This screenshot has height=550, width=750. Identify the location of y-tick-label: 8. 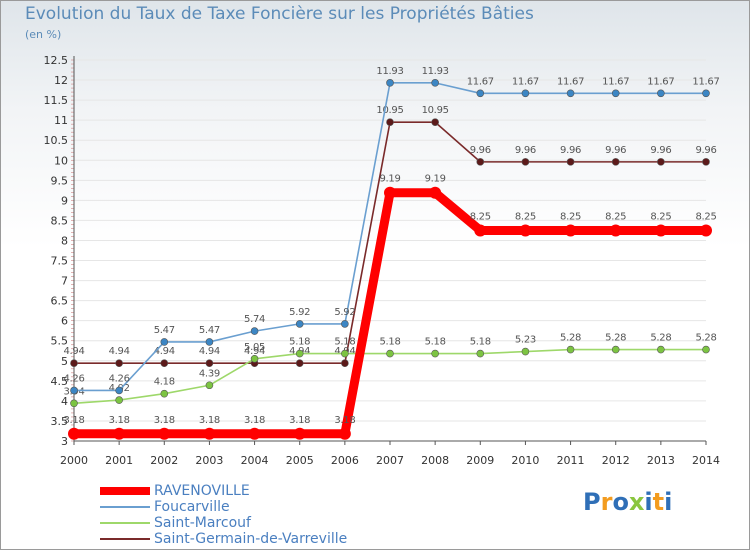
(64, 240).